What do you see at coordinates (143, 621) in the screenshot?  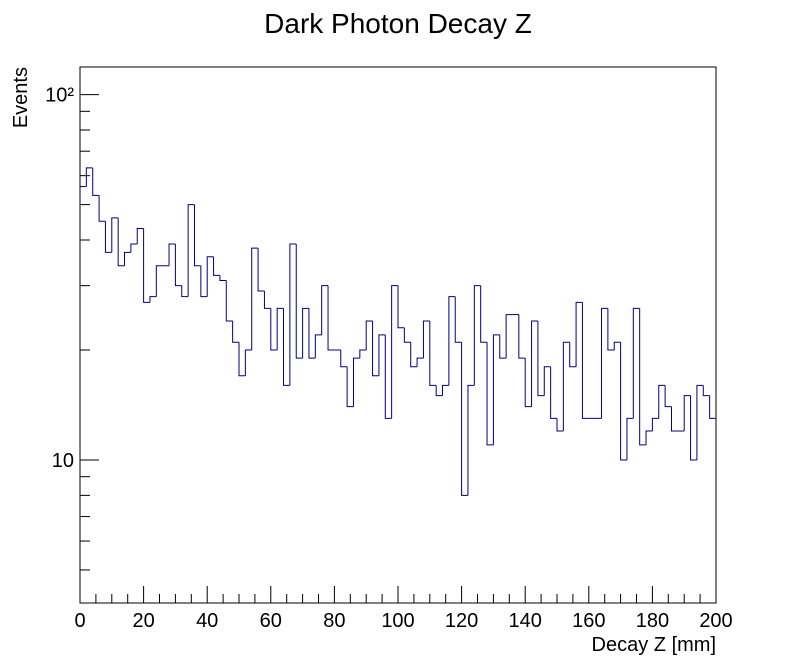 I see `x-tick-label: 20` at bounding box center [143, 621].